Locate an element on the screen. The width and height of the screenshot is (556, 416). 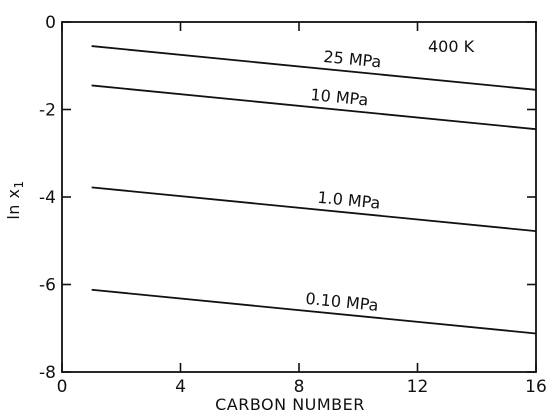
x-tick-label: 0 is located at coordinates (62, 387).